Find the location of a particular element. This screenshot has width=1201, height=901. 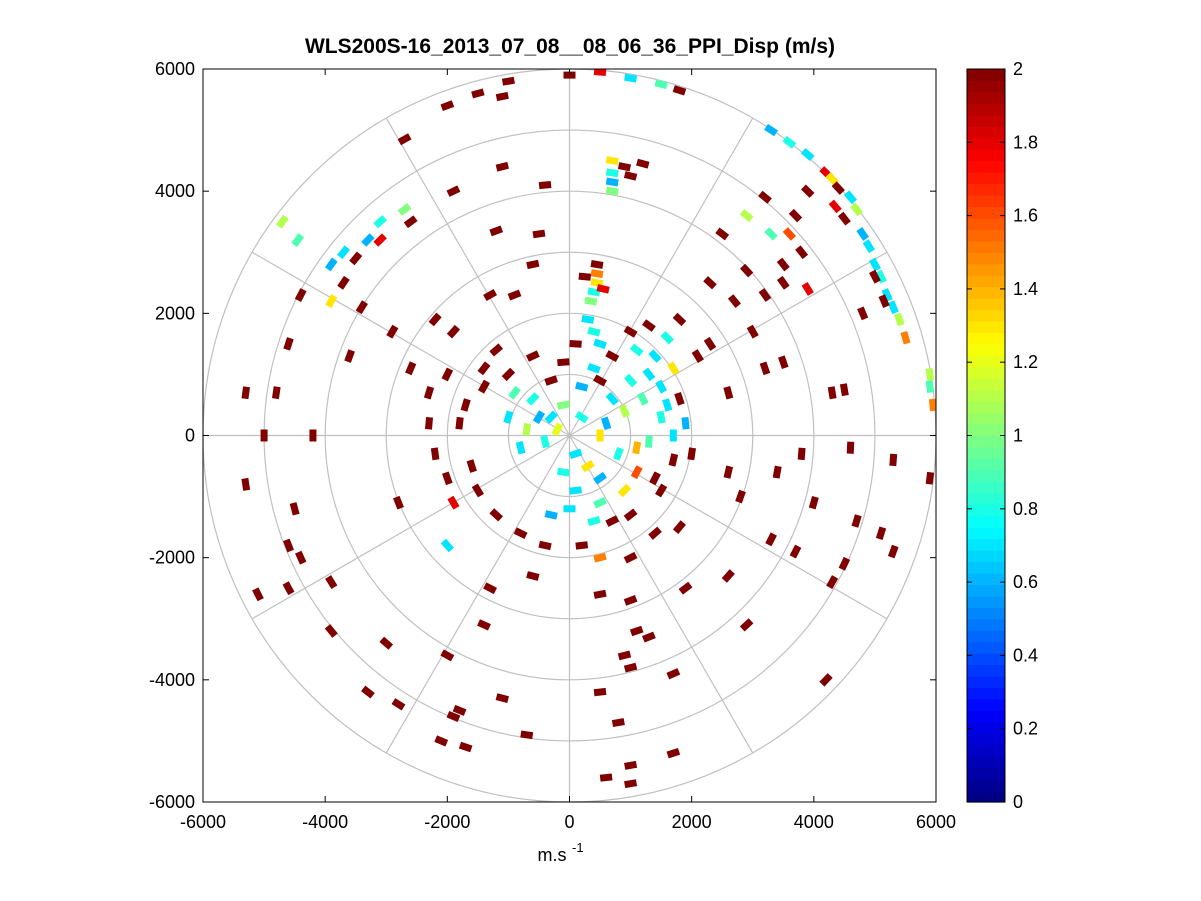

x-tick-label: 0 is located at coordinates (569, 822).